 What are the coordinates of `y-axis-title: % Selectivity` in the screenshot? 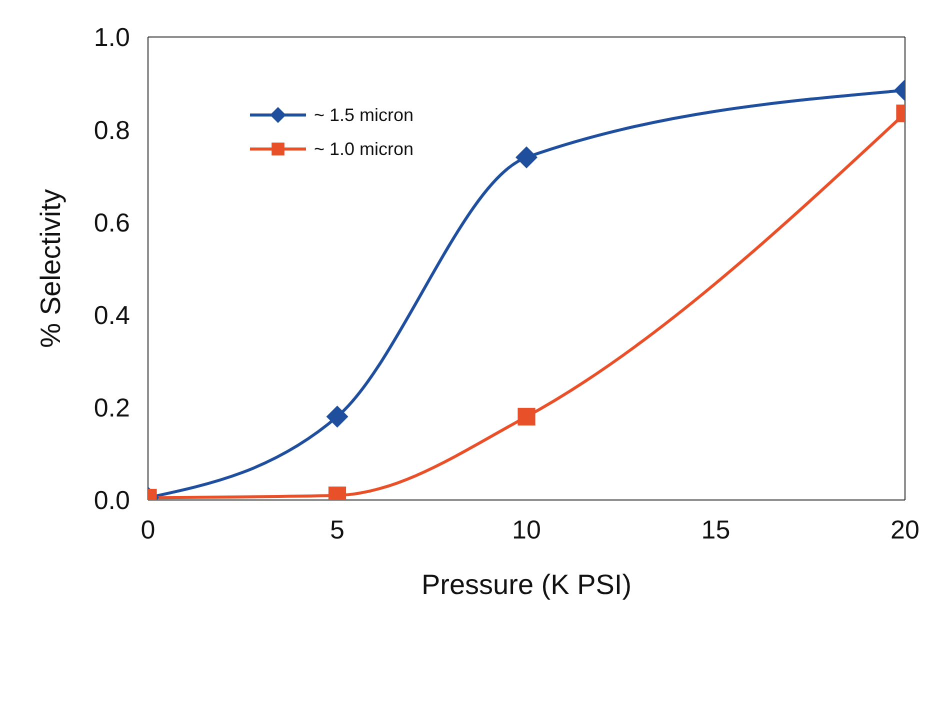 It's located at (50, 268).